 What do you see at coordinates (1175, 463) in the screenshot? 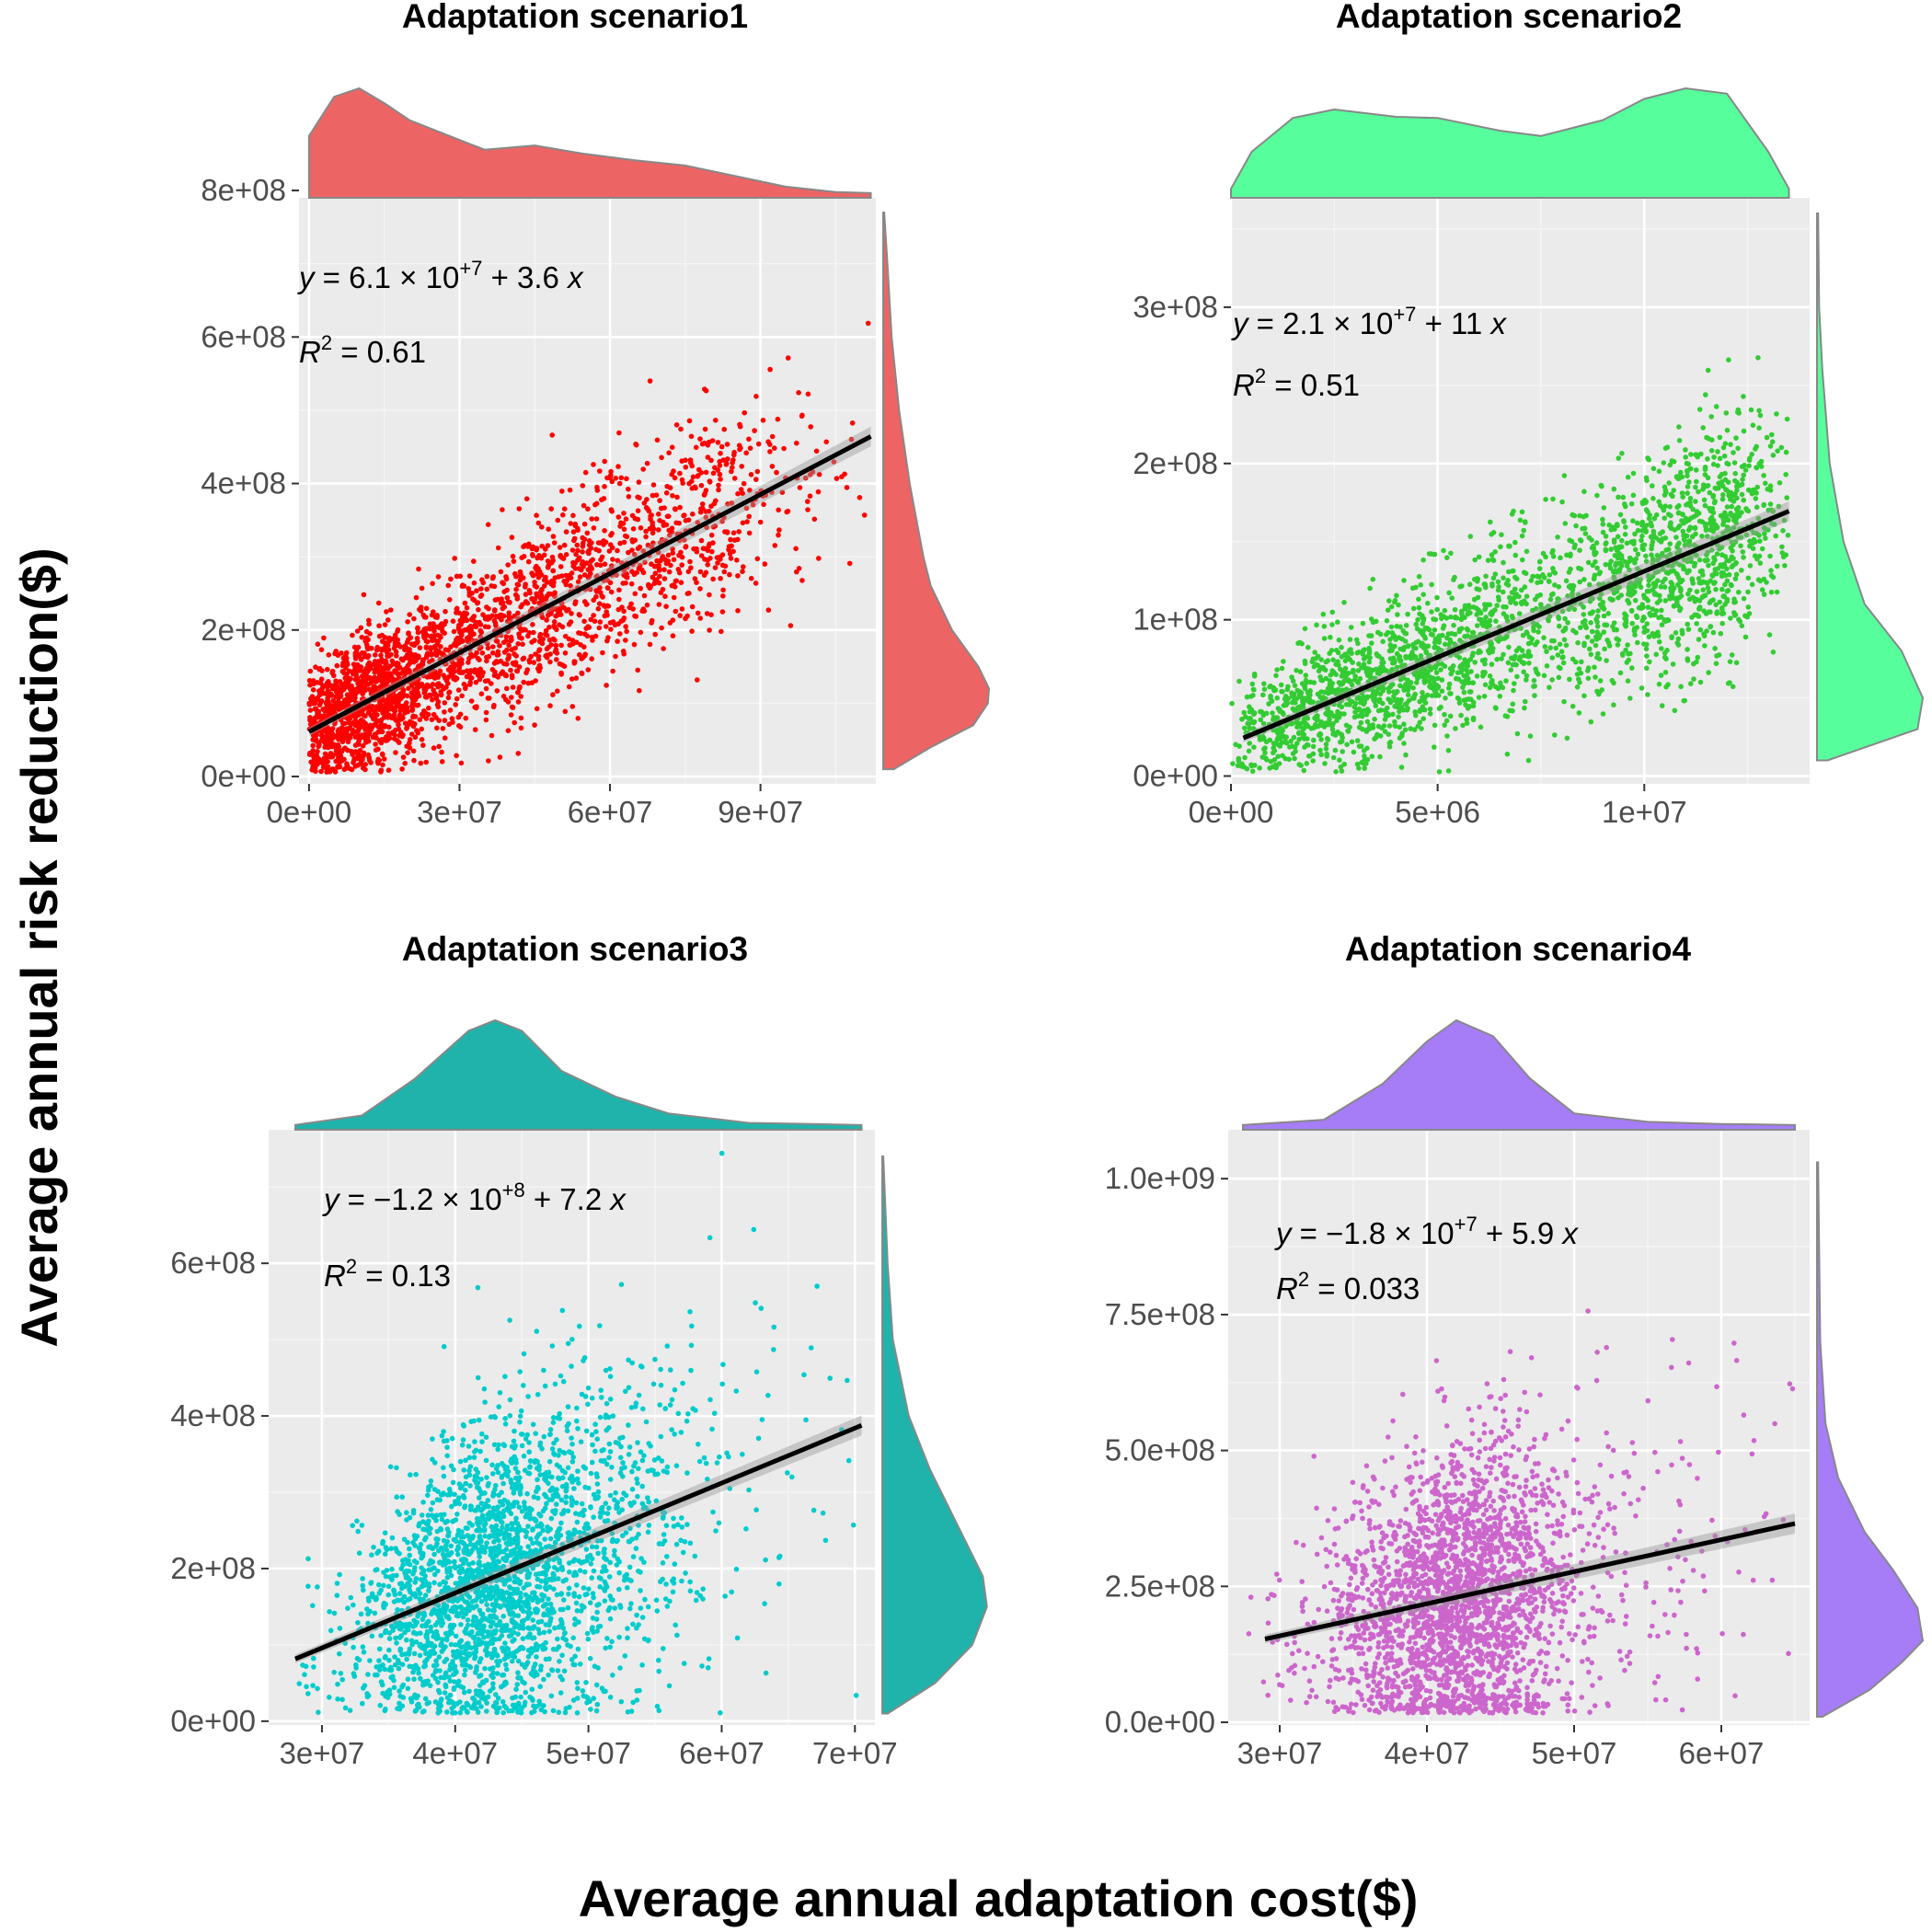
I see `y-tick-label: 2e+08` at bounding box center [1175, 463].